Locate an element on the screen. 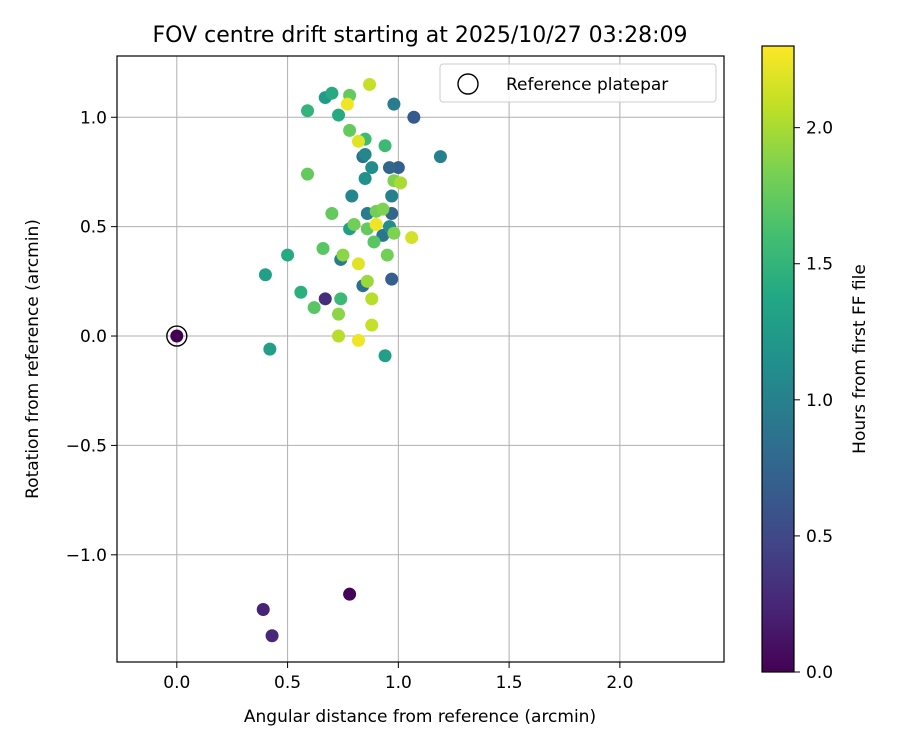  x-tick-label: 0.5 is located at coordinates (287, 683).